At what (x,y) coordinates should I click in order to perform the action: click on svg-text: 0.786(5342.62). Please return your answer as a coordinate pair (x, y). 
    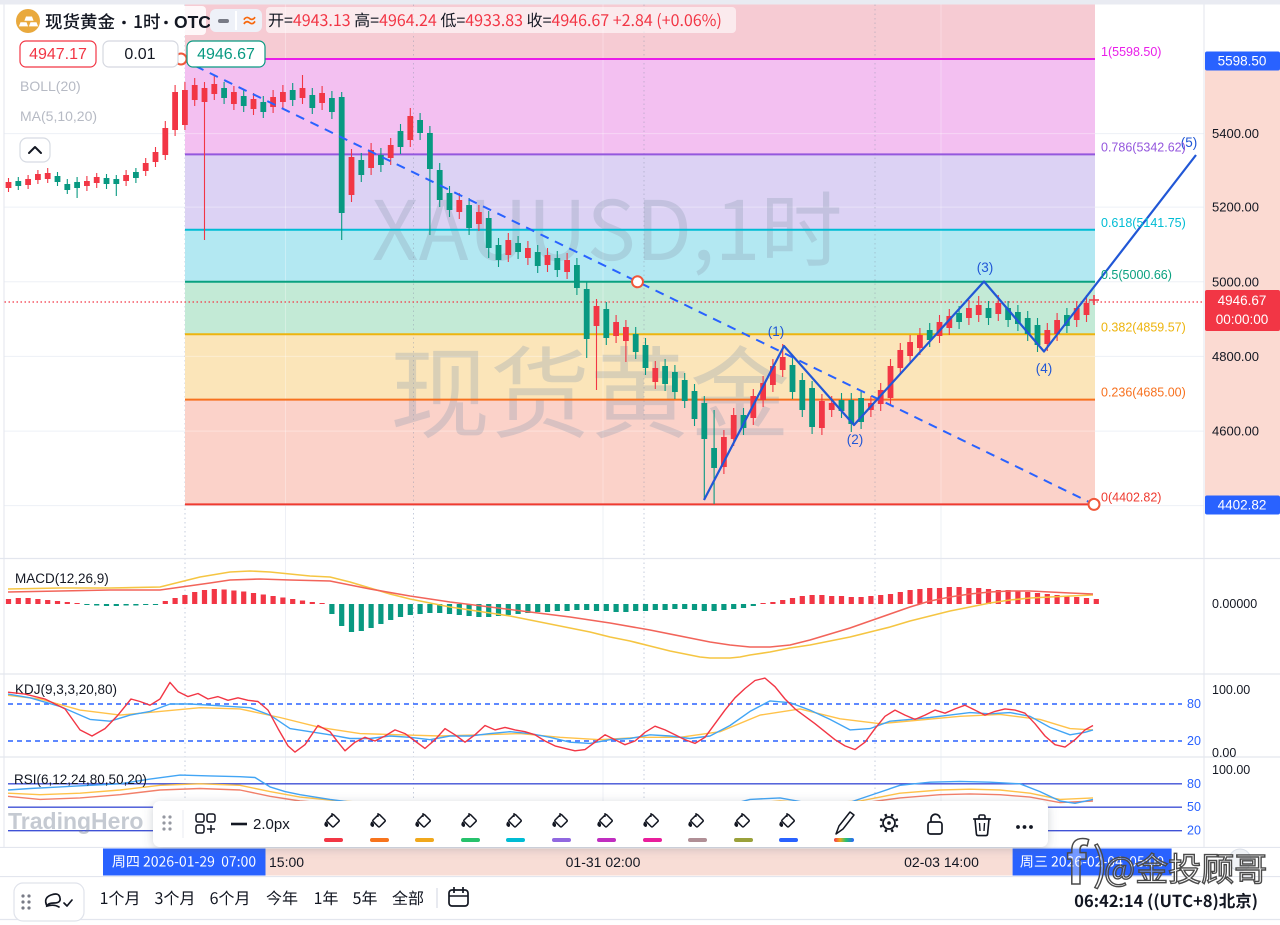
    Looking at the image, I should click on (1143, 147).